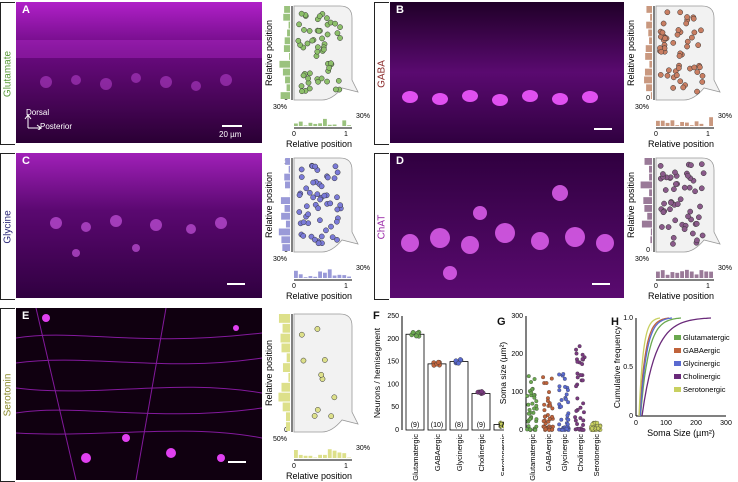  I want to click on hist-left-scale: 50%, so click(280, 439).